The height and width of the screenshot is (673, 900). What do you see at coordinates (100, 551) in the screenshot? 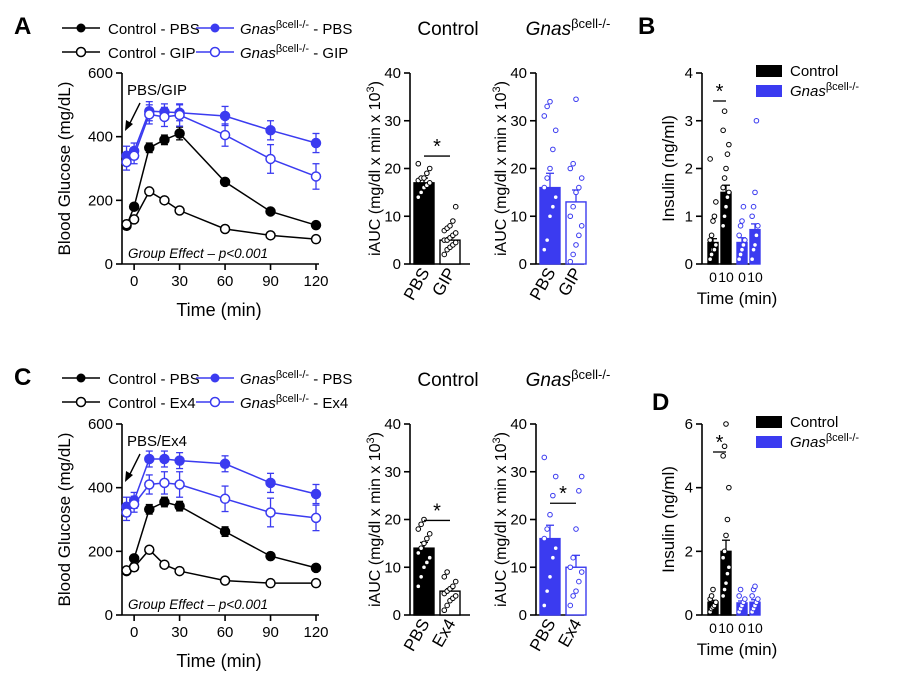
I see `y-tick-label: 200` at bounding box center [100, 551].